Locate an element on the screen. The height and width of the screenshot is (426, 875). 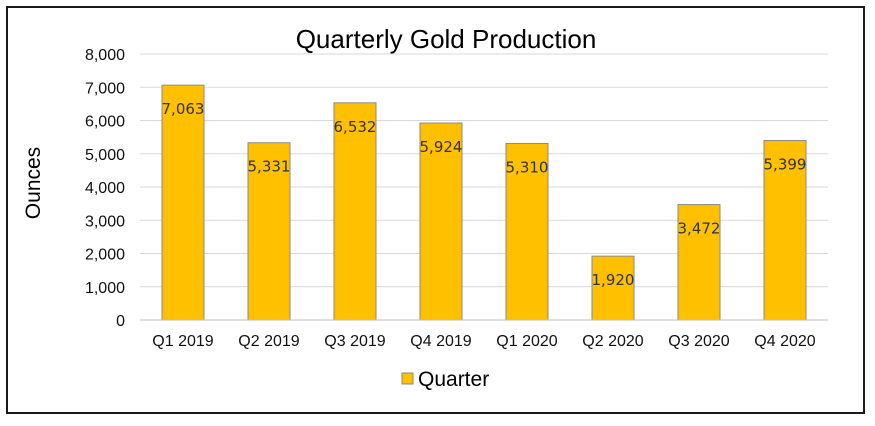
legend: Quarter is located at coordinates (445, 379).